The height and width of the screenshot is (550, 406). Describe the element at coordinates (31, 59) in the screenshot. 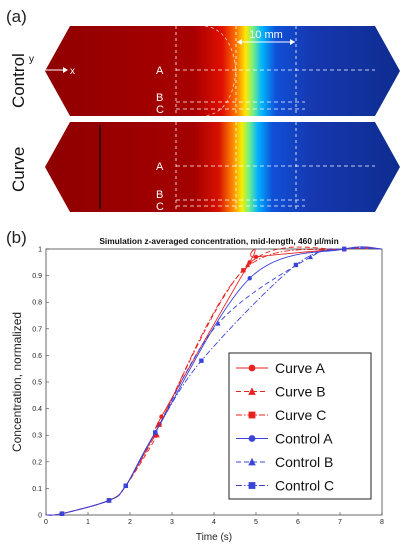

I see `axis-y-label: y` at that location.